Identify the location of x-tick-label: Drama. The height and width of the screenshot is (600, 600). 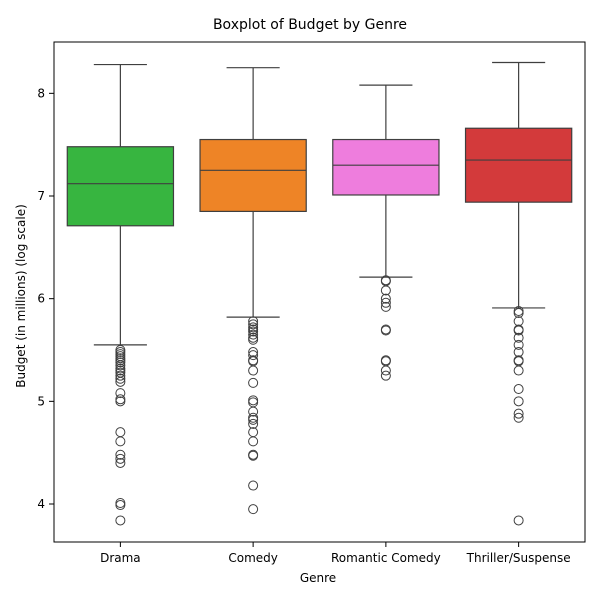
(120, 558).